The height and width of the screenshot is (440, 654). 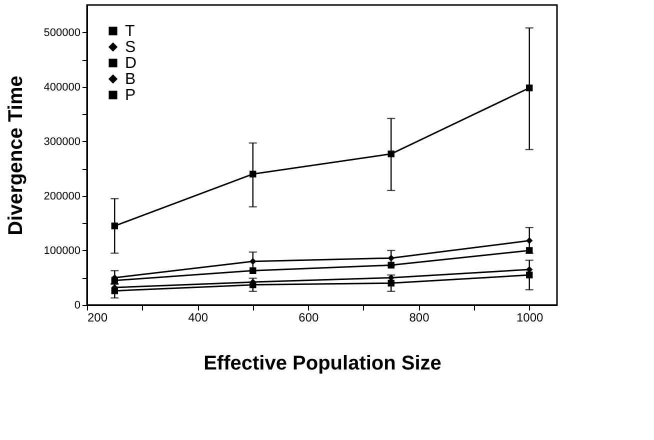 What do you see at coordinates (323, 363) in the screenshot?
I see `x-axis-title: Effective Population Size` at bounding box center [323, 363].